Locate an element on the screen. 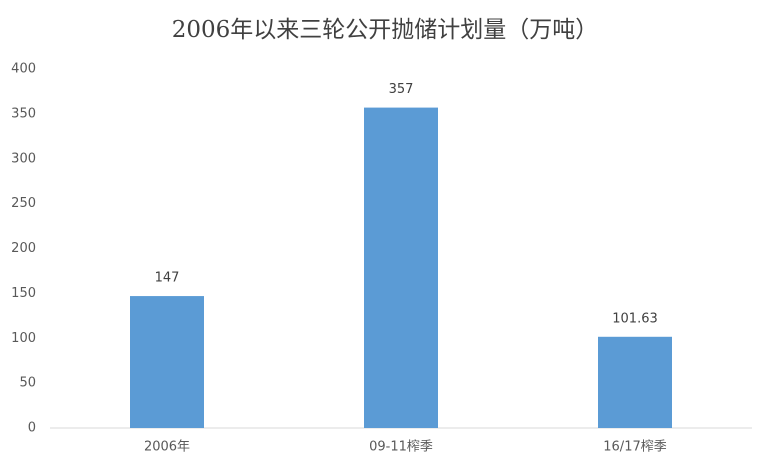  y-tick-label: 0 is located at coordinates (32, 428).